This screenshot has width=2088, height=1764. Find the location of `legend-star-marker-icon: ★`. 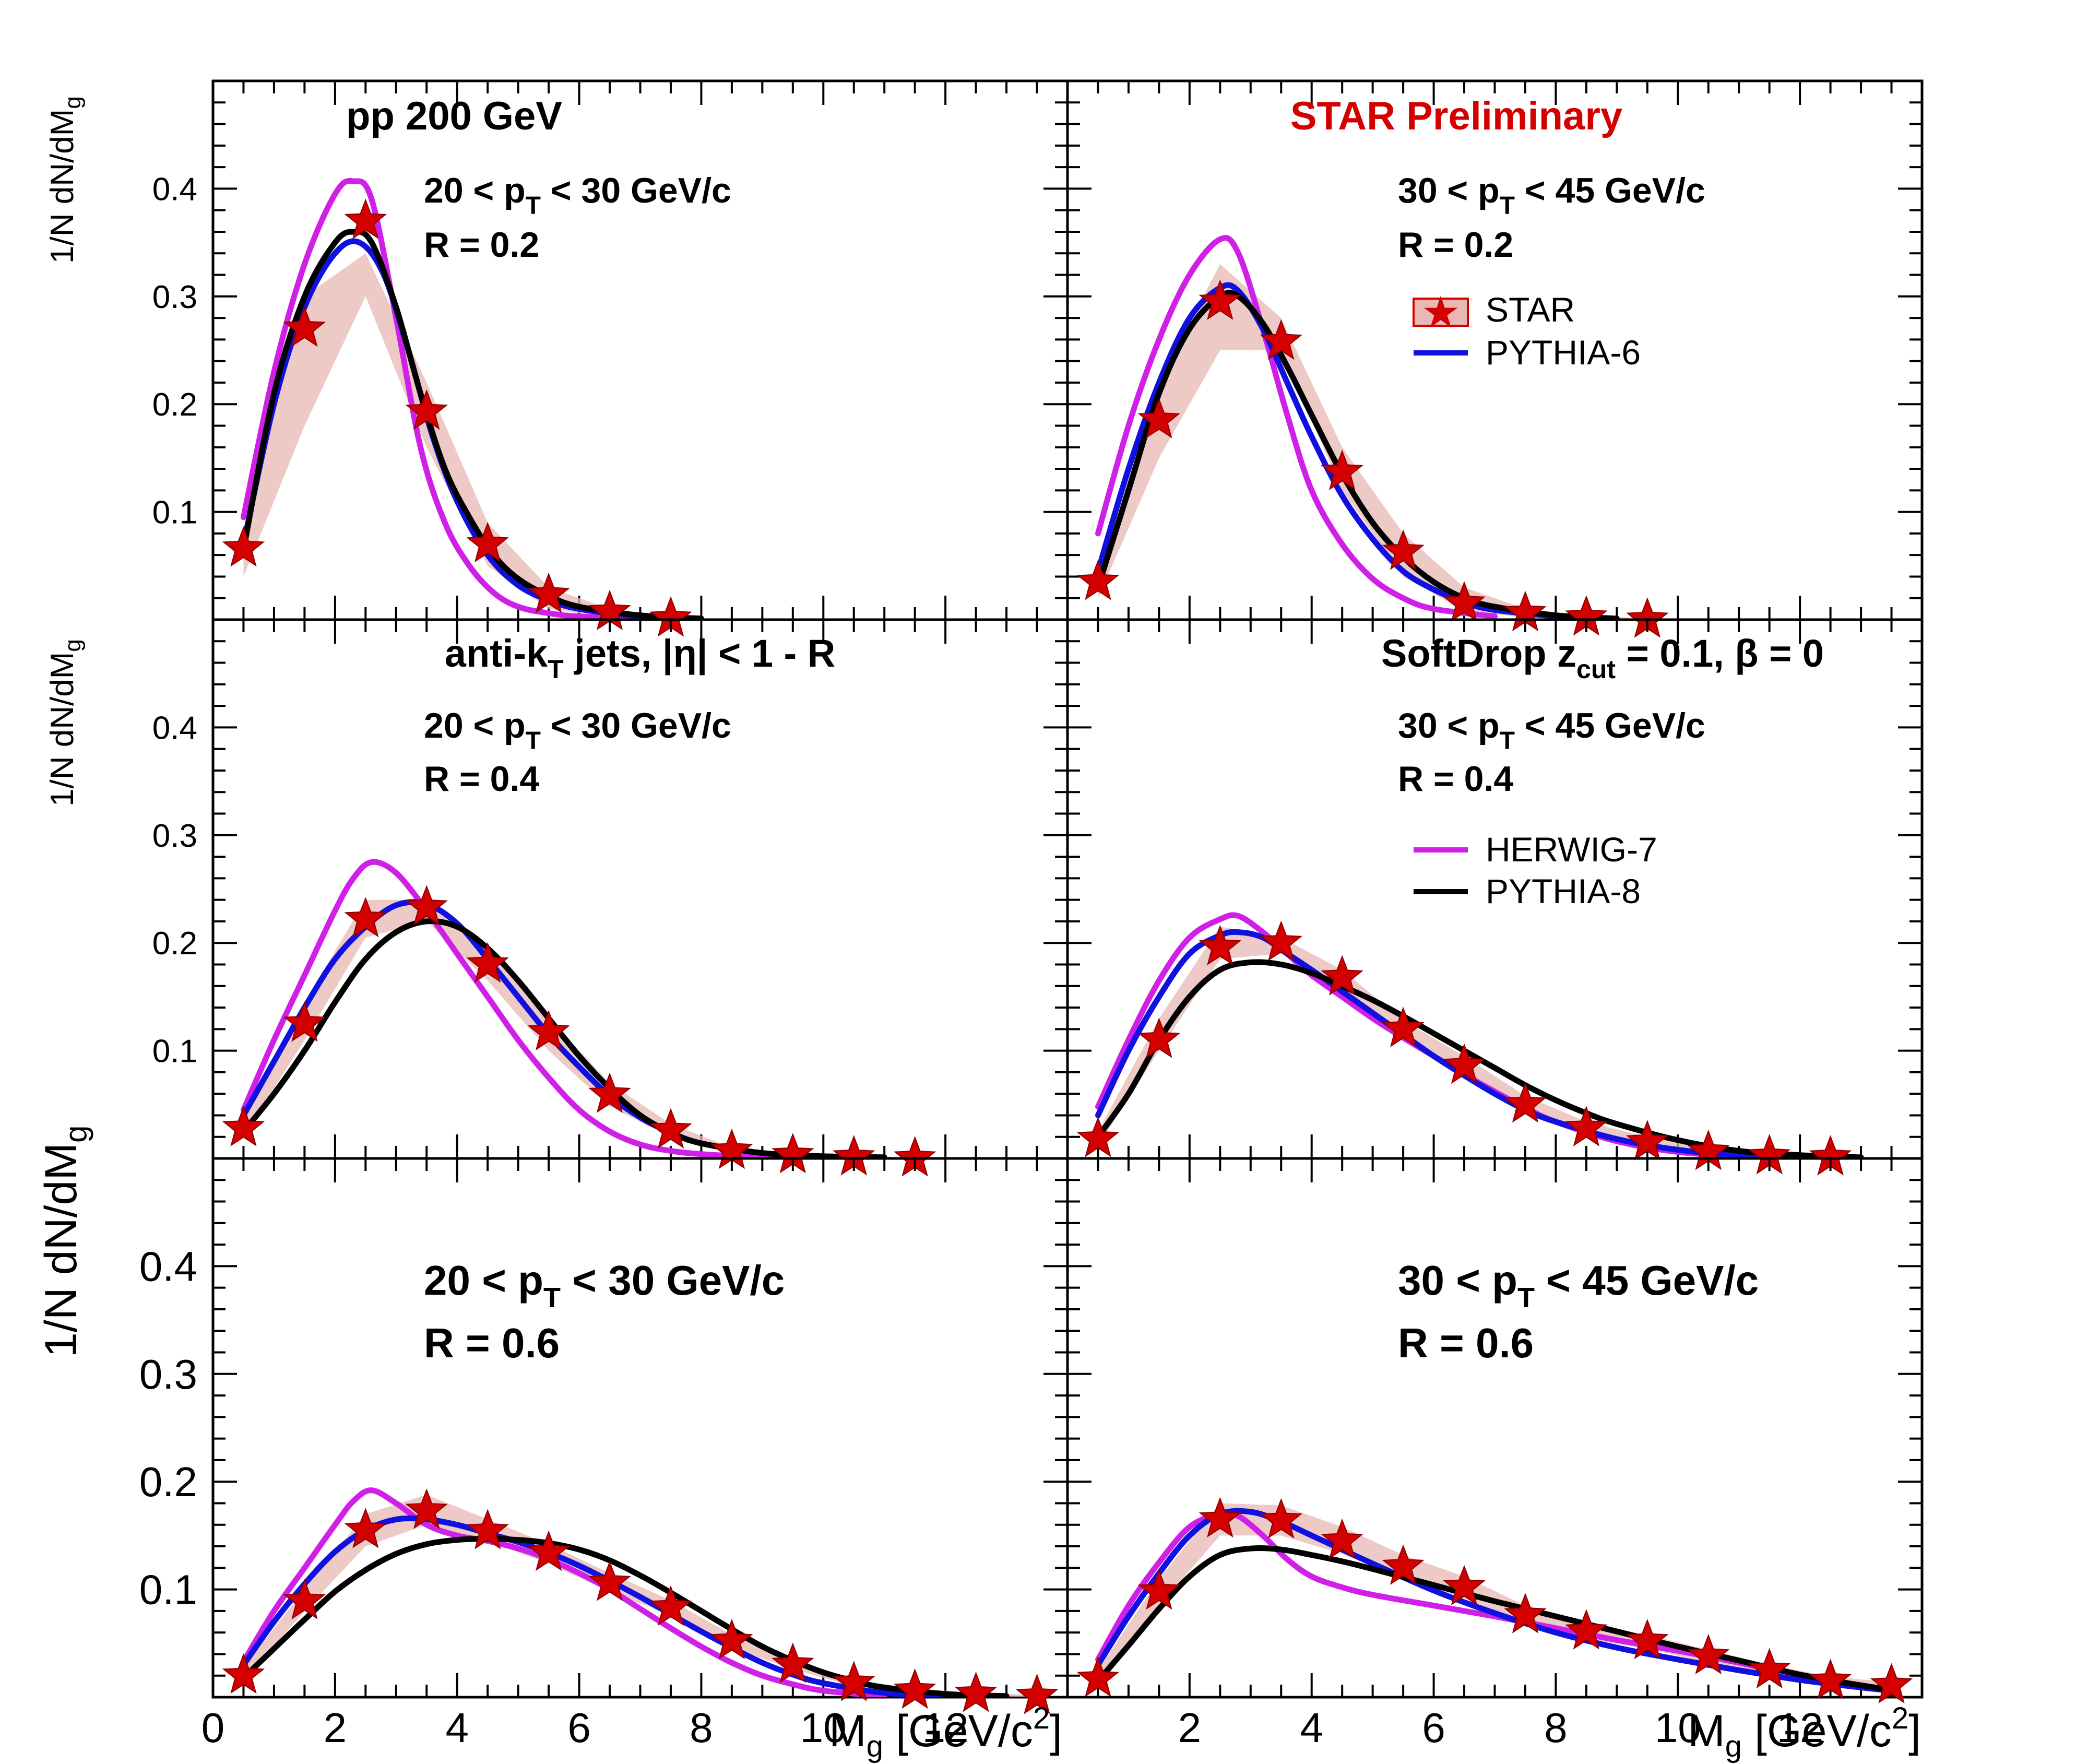

legend-star-marker-icon: ★ is located at coordinates (1440, 312).